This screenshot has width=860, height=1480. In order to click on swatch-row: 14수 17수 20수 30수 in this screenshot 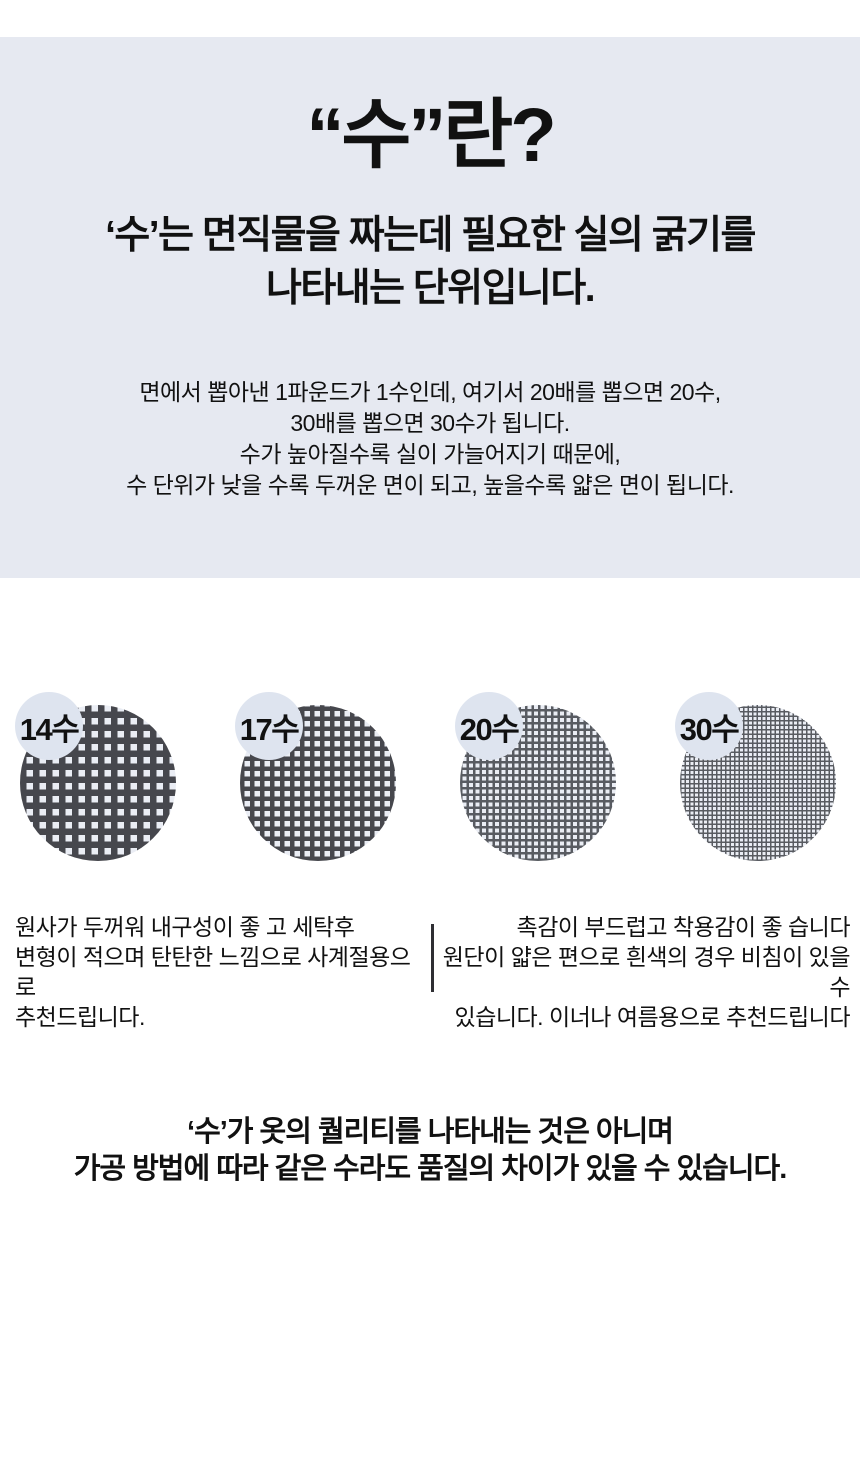, I will do `click(430, 777)`.